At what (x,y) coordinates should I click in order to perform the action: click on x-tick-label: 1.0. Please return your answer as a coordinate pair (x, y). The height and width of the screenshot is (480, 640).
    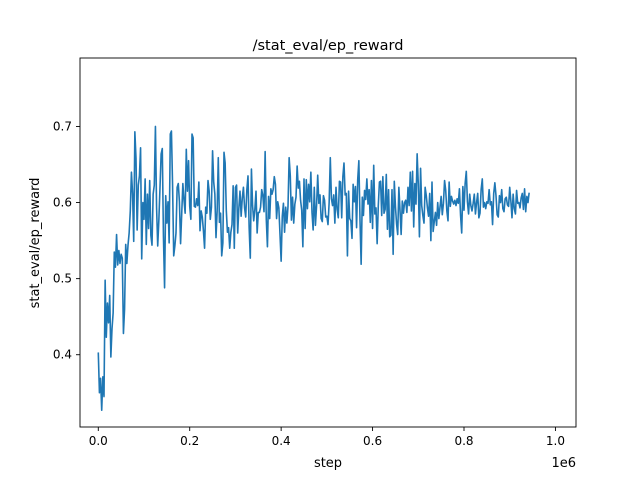
    Looking at the image, I should click on (555, 441).